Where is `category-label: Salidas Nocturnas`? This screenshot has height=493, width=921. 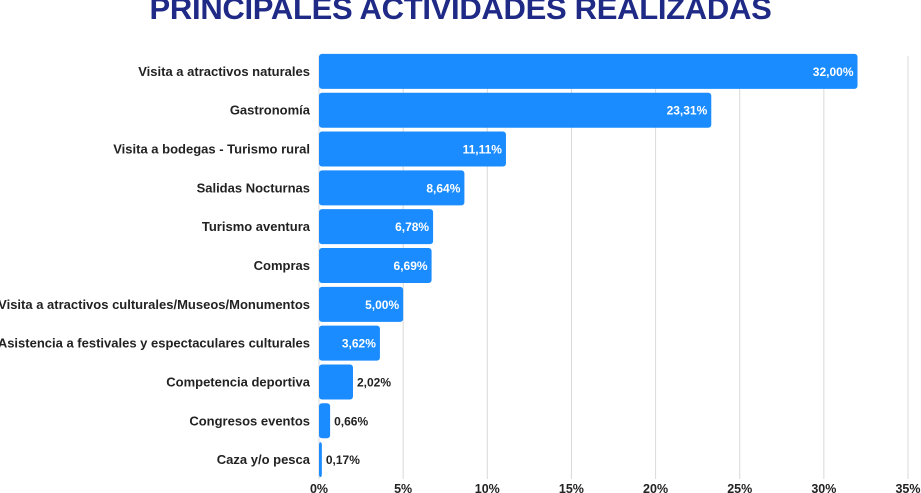
category-label: Salidas Nocturnas is located at coordinates (253, 187).